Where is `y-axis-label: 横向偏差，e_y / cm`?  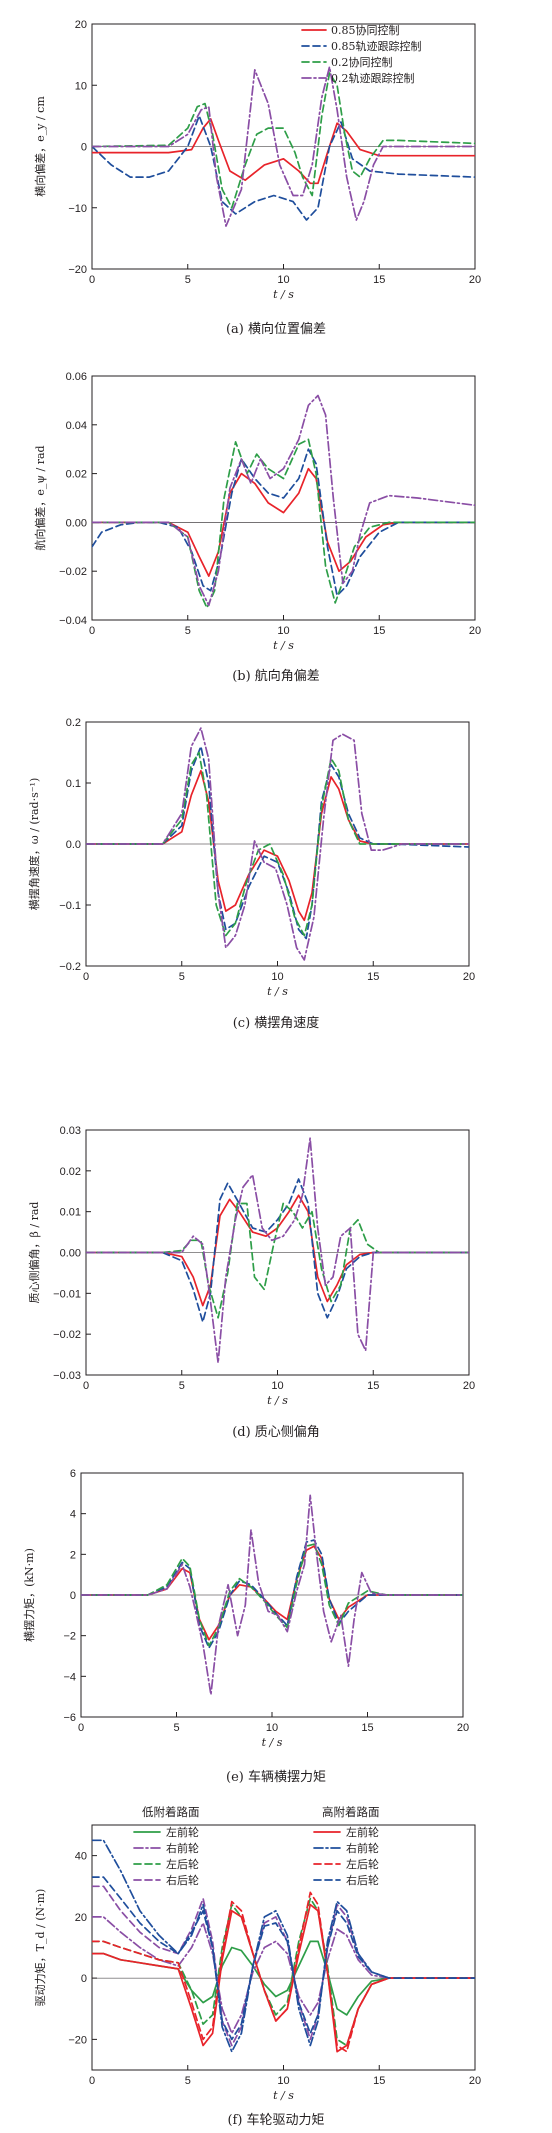
y-axis-label: 横向偏差，e_y / cm is located at coordinates (40, 146).